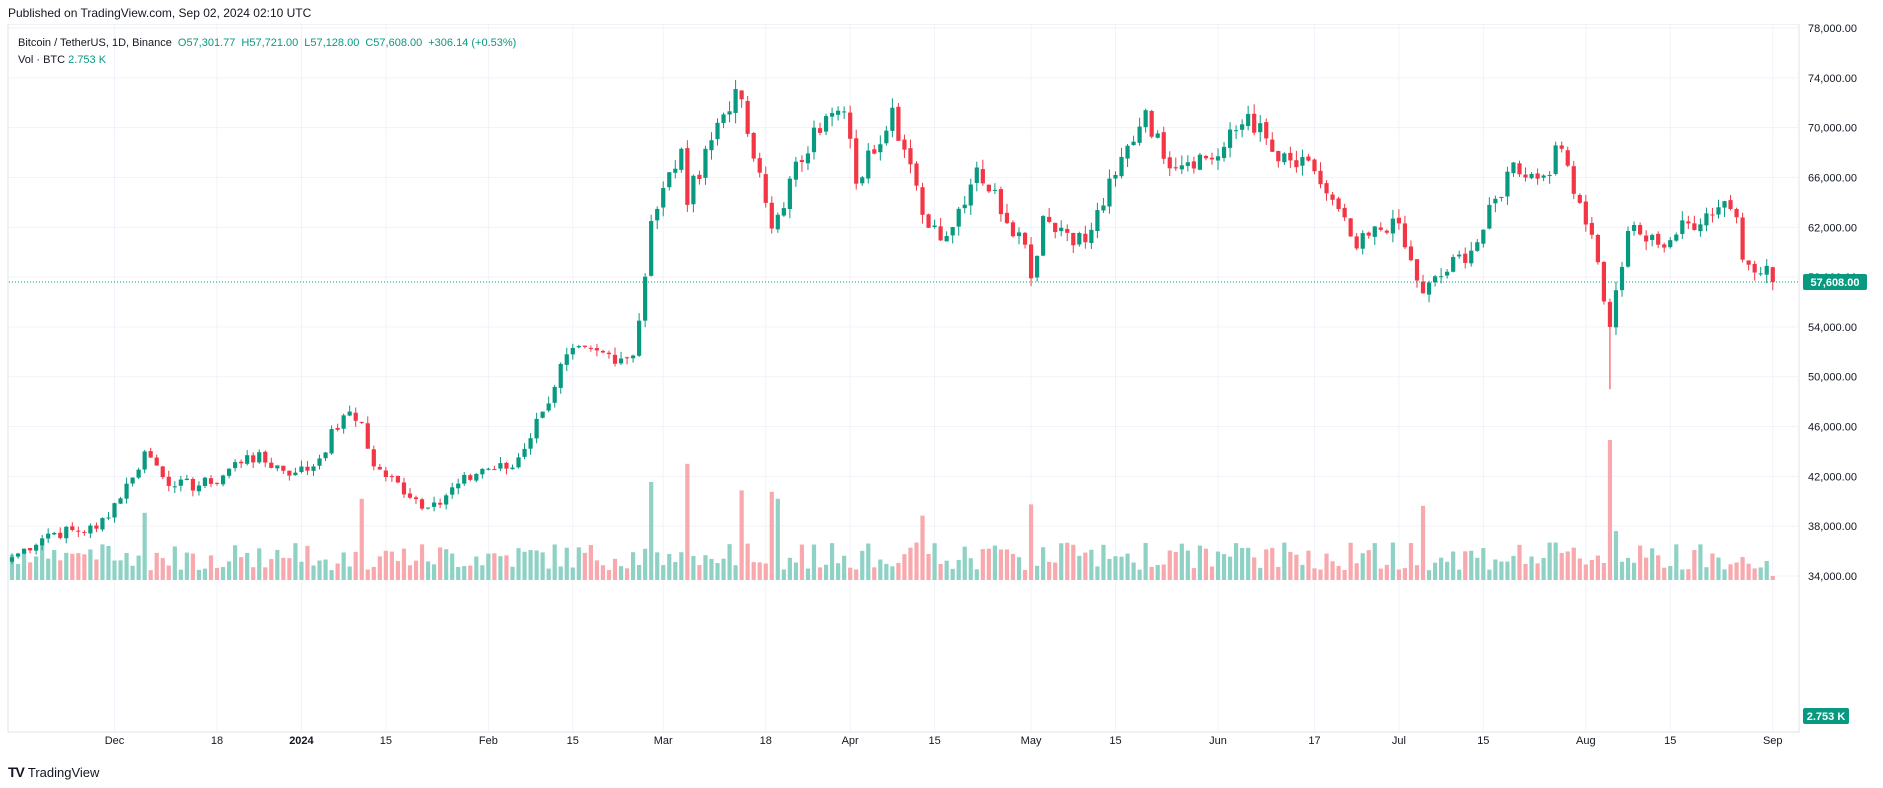 Image resolution: width=1883 pixels, height=788 pixels. What do you see at coordinates (42, 60) in the screenshot?
I see `volume-label: Vol · BTC` at bounding box center [42, 60].